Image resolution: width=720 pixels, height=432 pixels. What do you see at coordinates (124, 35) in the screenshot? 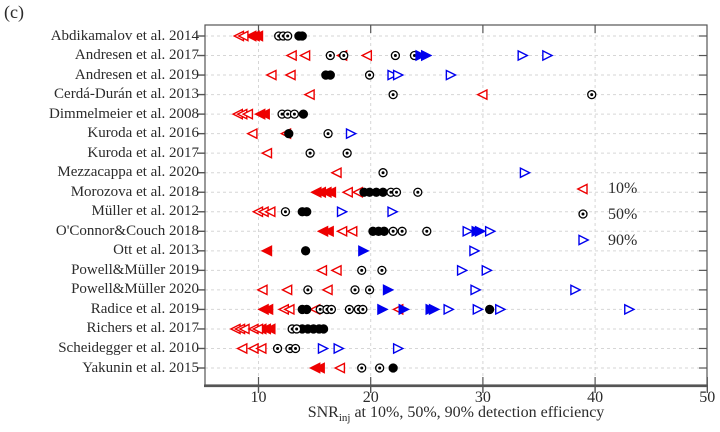
I see `y-axis-label: Abdikamalov et al. 2014` at bounding box center [124, 35].